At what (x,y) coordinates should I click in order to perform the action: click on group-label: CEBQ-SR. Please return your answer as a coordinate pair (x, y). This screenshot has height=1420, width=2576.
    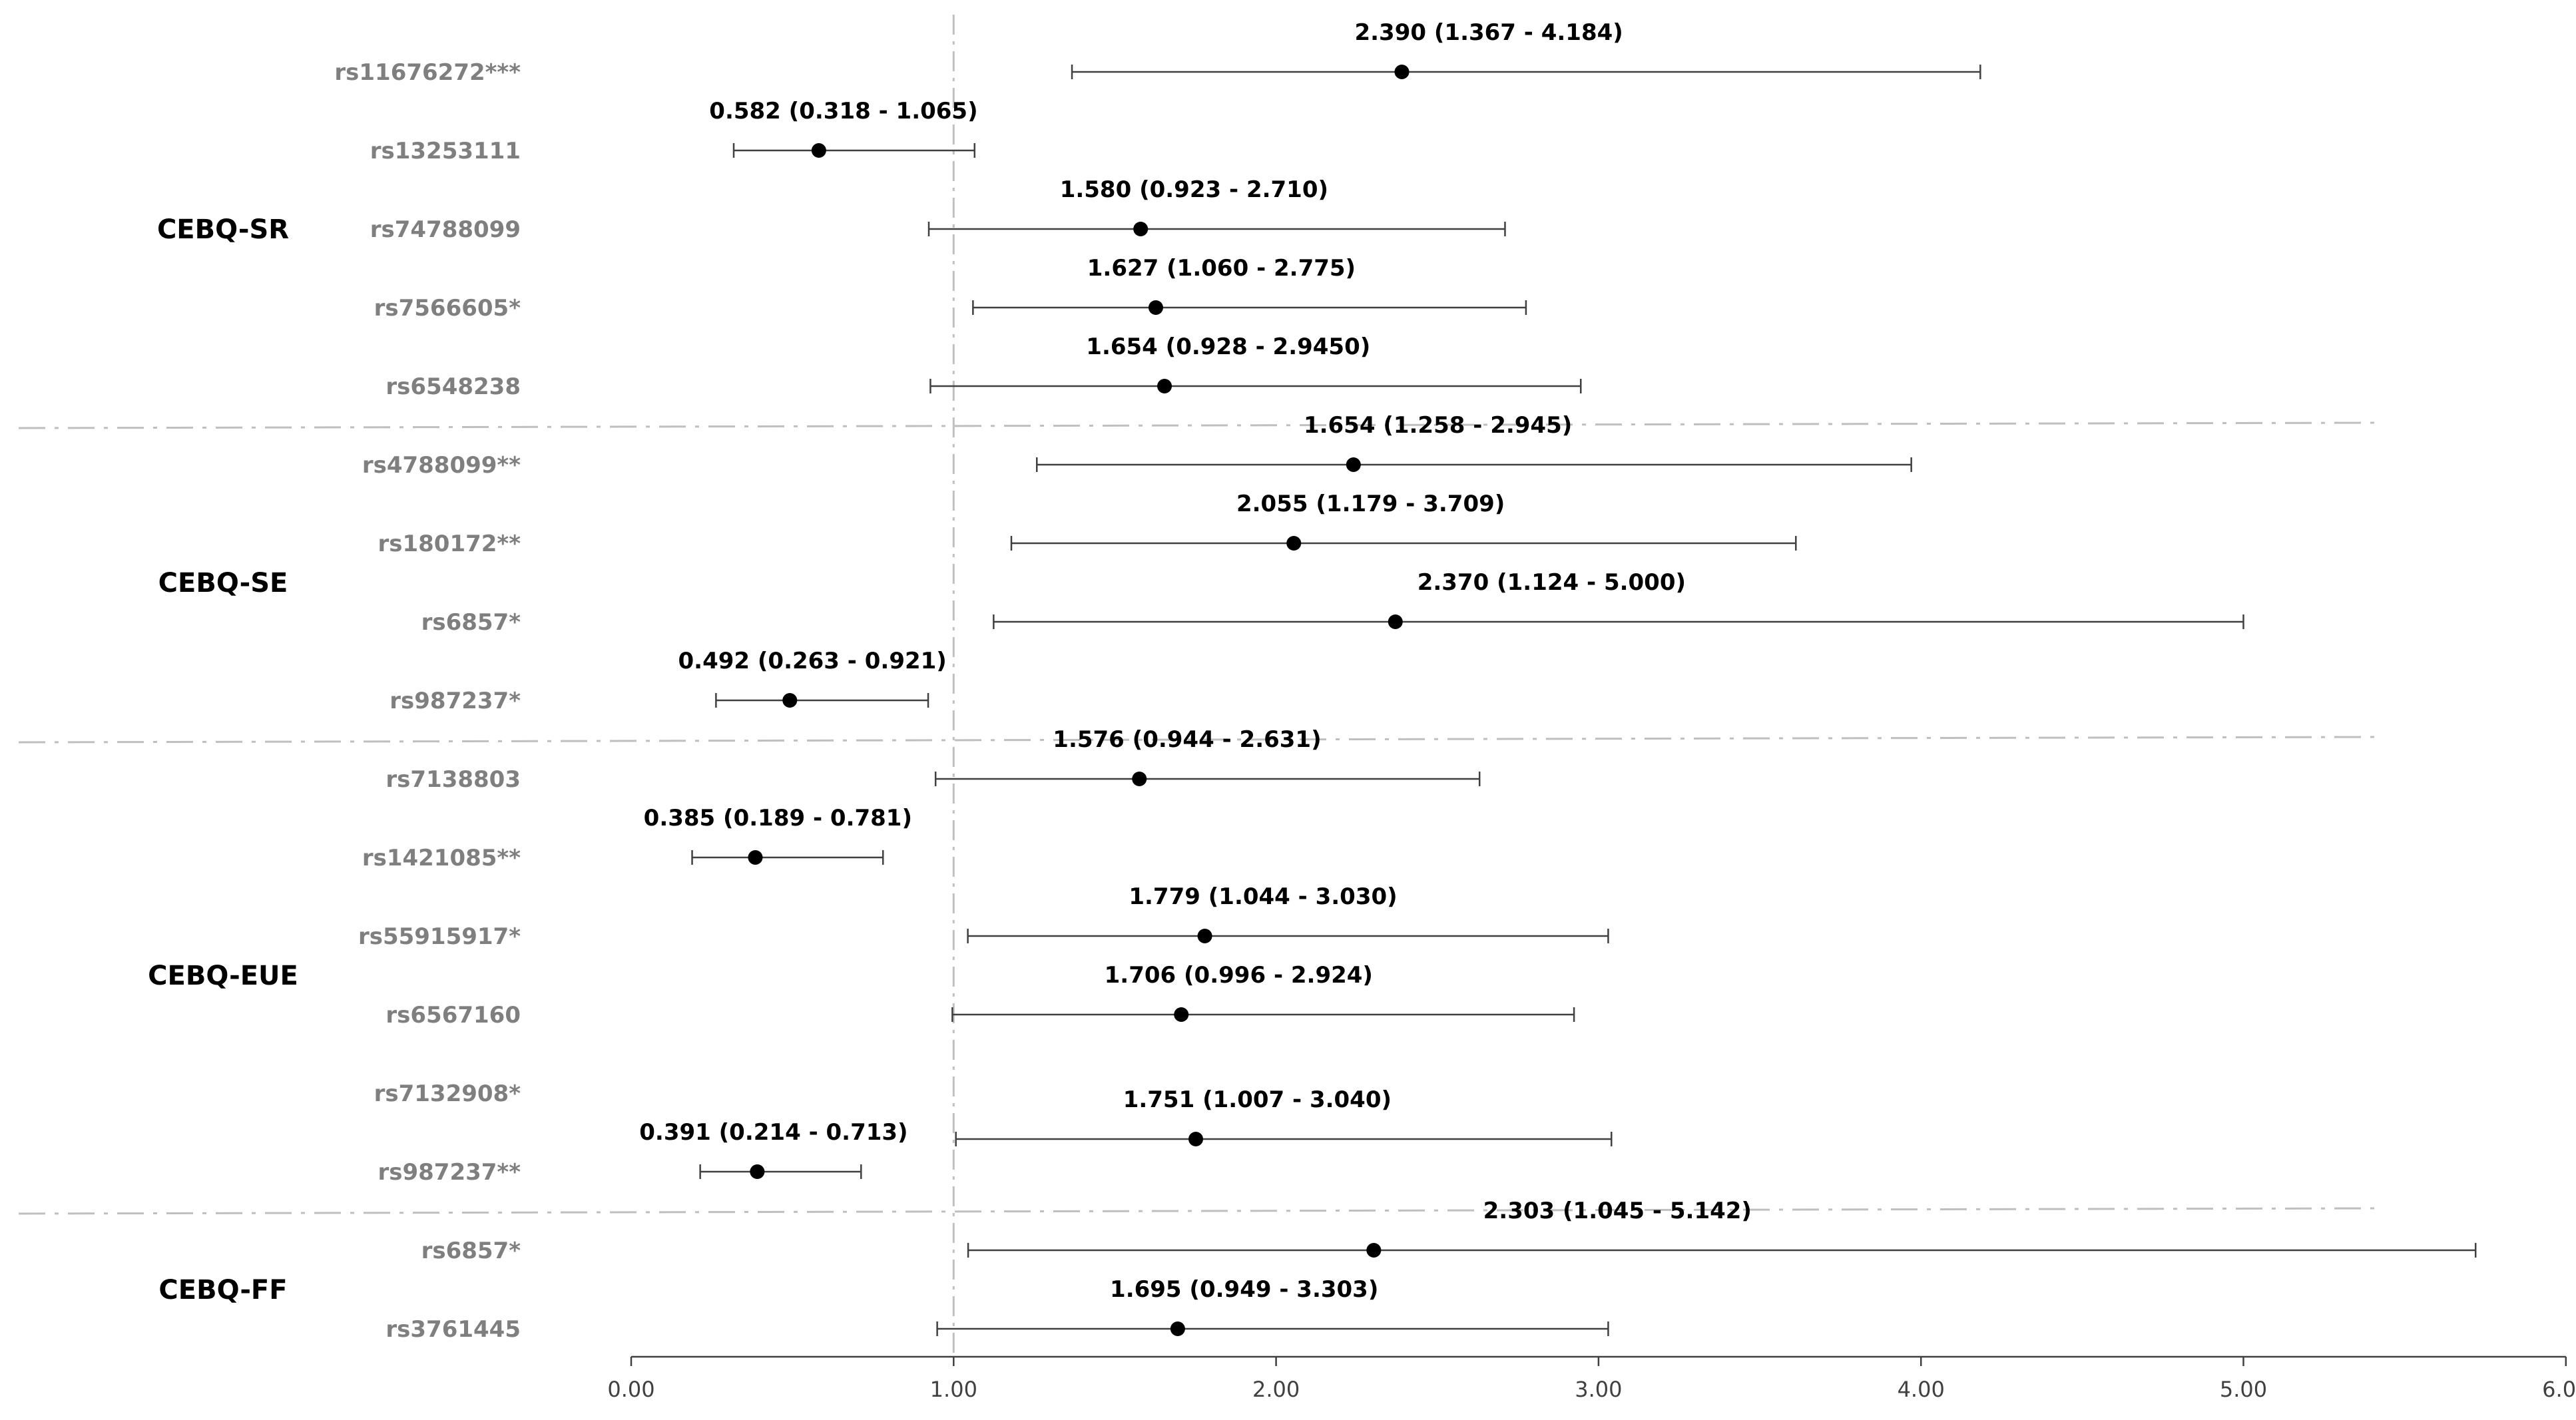
    Looking at the image, I should click on (223, 230).